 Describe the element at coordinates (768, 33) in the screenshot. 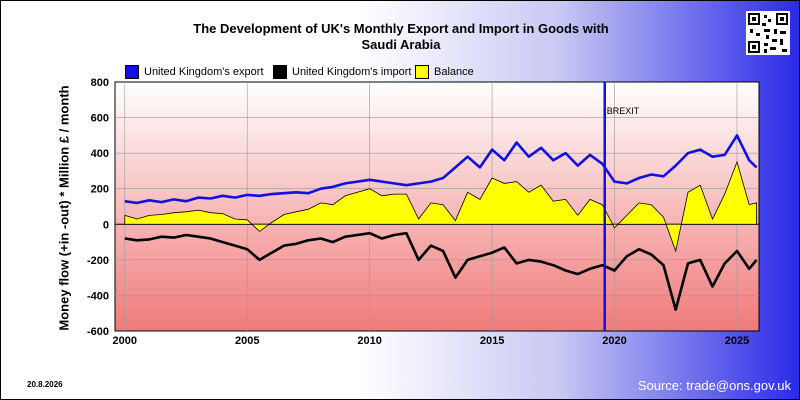

I see `qr-code-icon` at that location.